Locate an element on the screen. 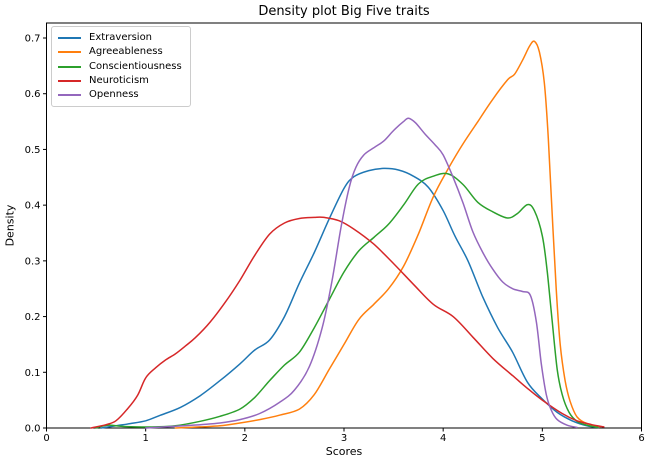  y-tick-label: 0.7 is located at coordinates (33, 39).